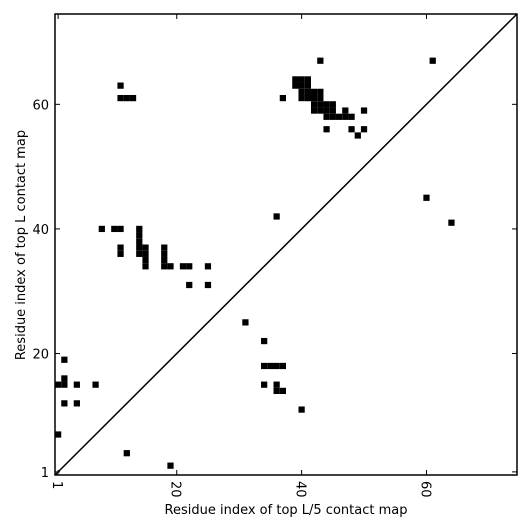  What do you see at coordinates (40, 355) in the screenshot?
I see `y-tick-label: 20` at bounding box center [40, 355].